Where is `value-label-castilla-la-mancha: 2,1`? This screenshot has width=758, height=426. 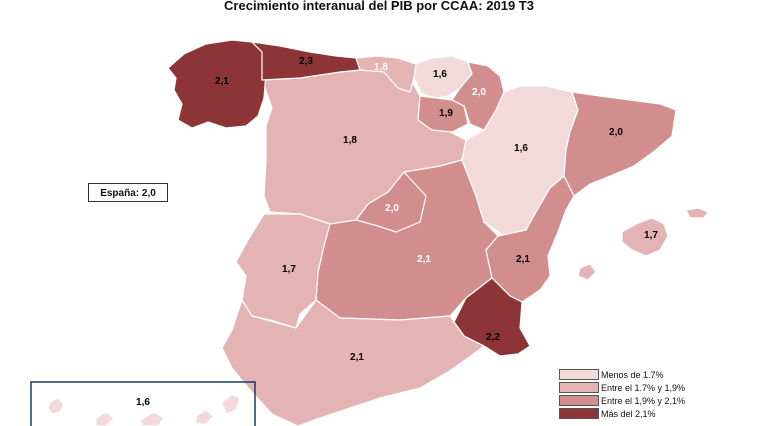
value-label-castilla-la-mancha: 2,1 is located at coordinates (424, 259).